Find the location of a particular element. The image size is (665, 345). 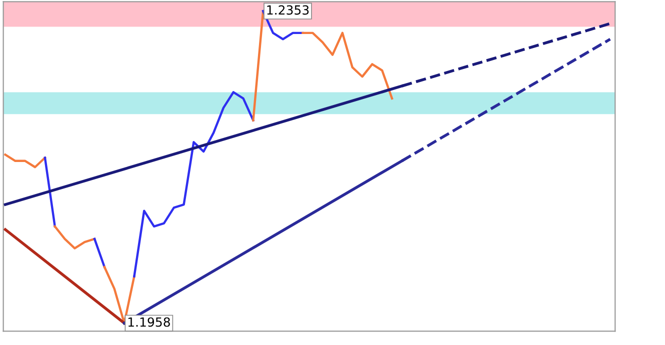

annotation: 1.1958 is located at coordinates (149, 322).